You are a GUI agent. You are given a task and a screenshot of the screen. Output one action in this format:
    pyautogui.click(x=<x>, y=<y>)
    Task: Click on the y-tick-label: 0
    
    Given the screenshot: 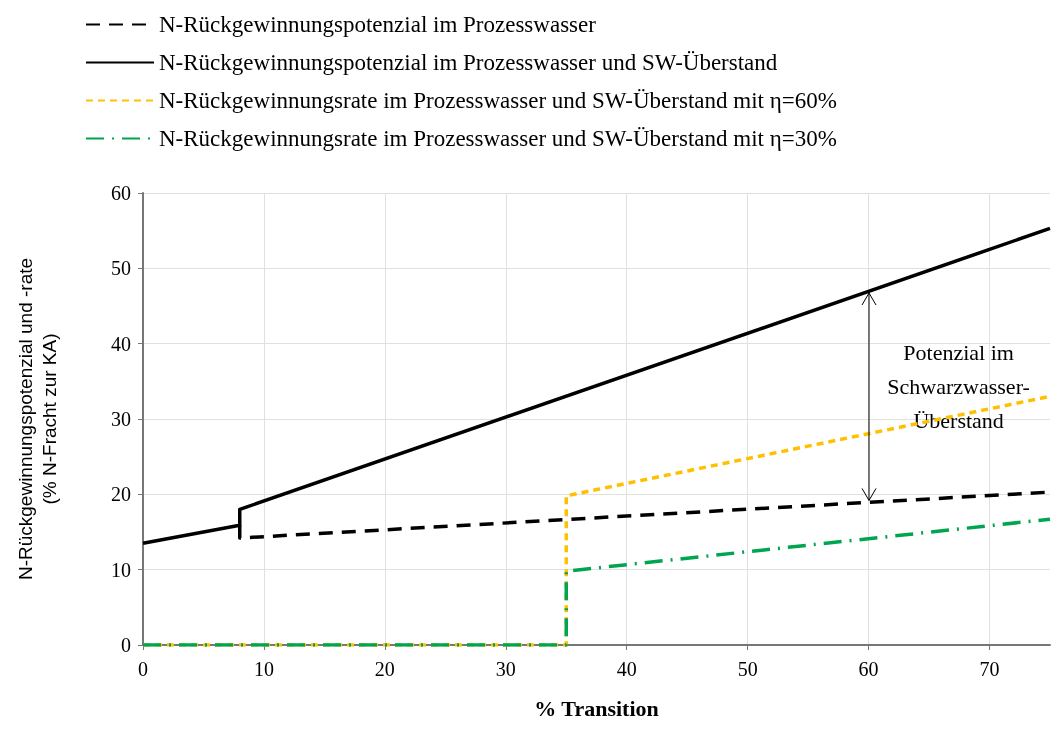 What is the action you would take?
    pyautogui.click(x=126, y=645)
    